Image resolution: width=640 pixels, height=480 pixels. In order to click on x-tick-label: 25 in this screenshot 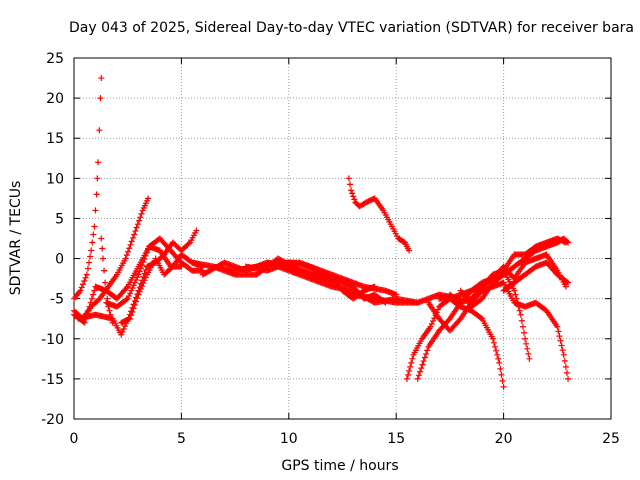, I will do `click(611, 439)`.